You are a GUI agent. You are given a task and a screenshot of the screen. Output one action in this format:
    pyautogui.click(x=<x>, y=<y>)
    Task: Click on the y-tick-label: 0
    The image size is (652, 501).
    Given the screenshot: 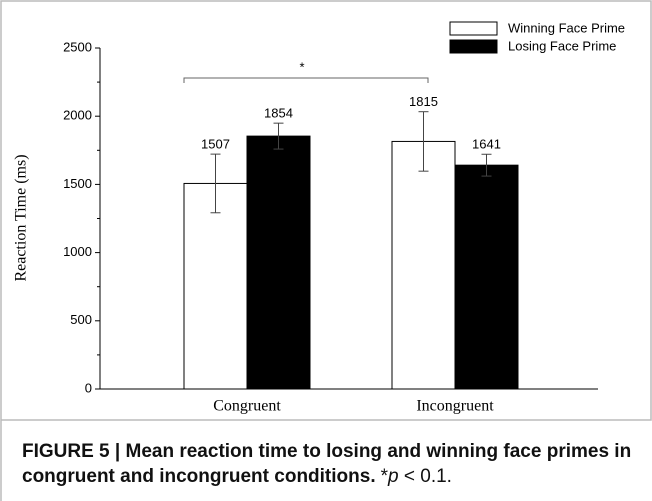 What is the action you would take?
    pyautogui.click(x=88, y=387)
    